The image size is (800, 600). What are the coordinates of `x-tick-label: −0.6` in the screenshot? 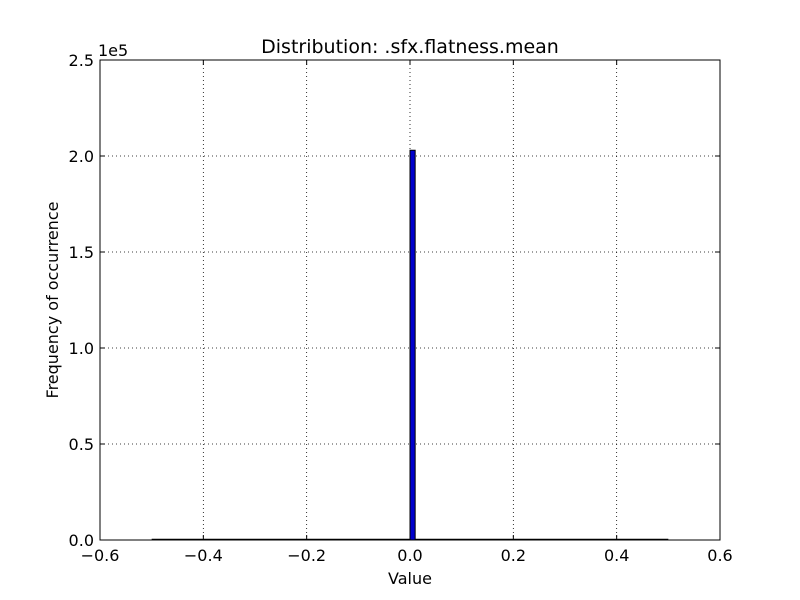 It's located at (100, 555).